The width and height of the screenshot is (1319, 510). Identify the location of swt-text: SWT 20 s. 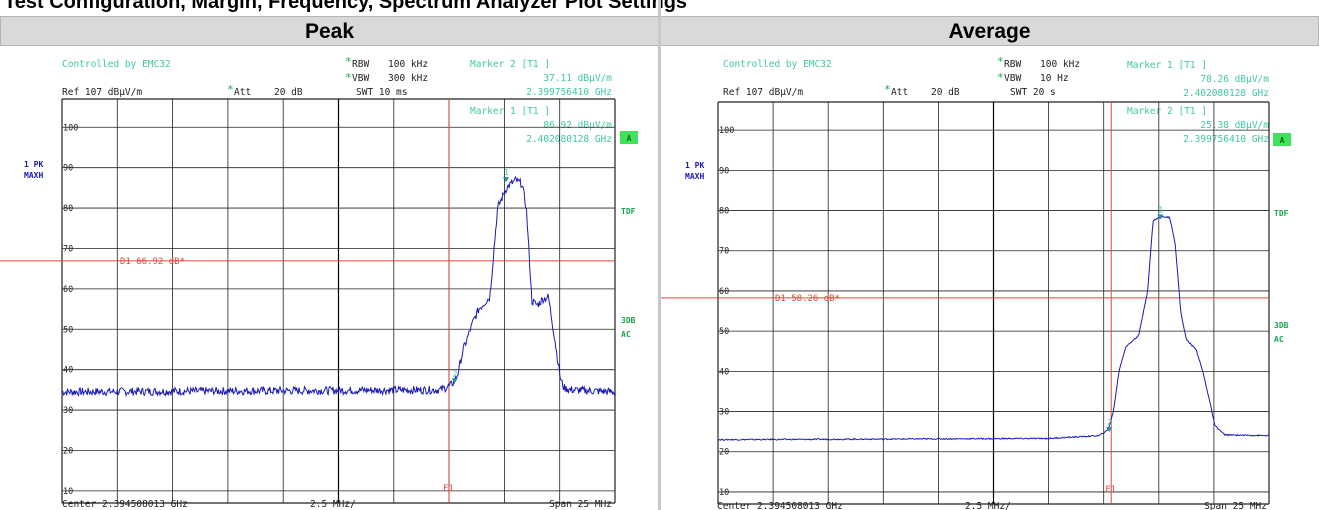
(1033, 92).